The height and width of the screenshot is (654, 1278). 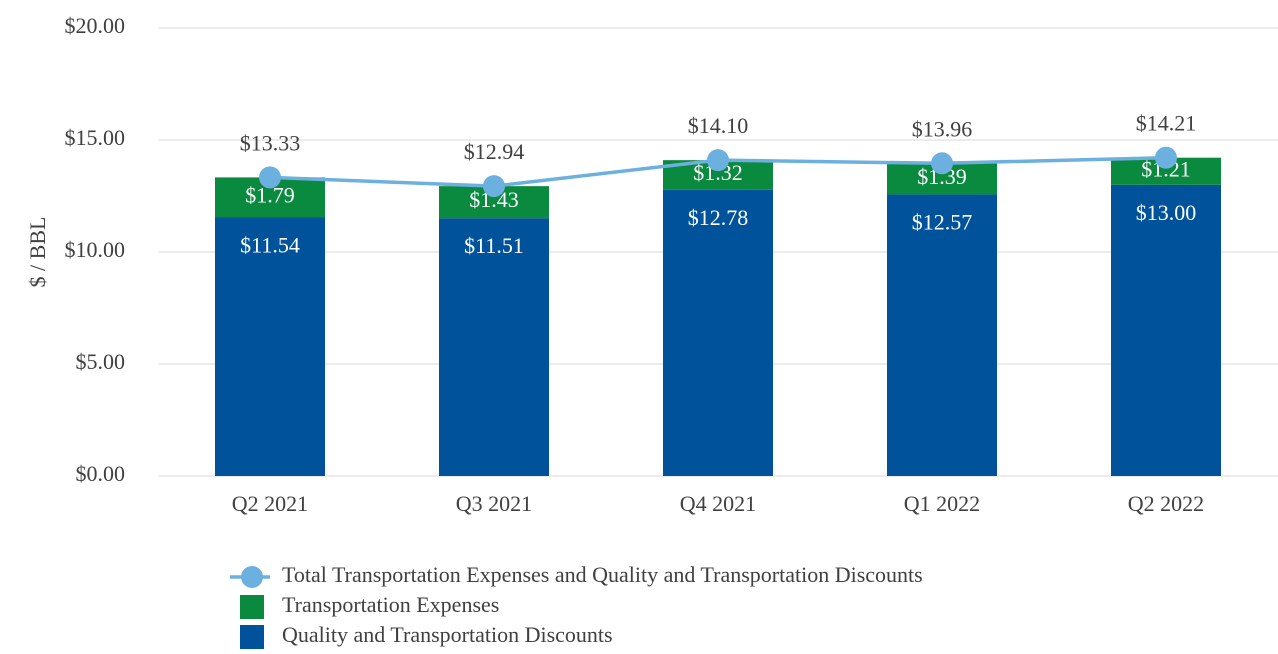 What do you see at coordinates (942, 503) in the screenshot?
I see `x-tick-label: Q1 2022` at bounding box center [942, 503].